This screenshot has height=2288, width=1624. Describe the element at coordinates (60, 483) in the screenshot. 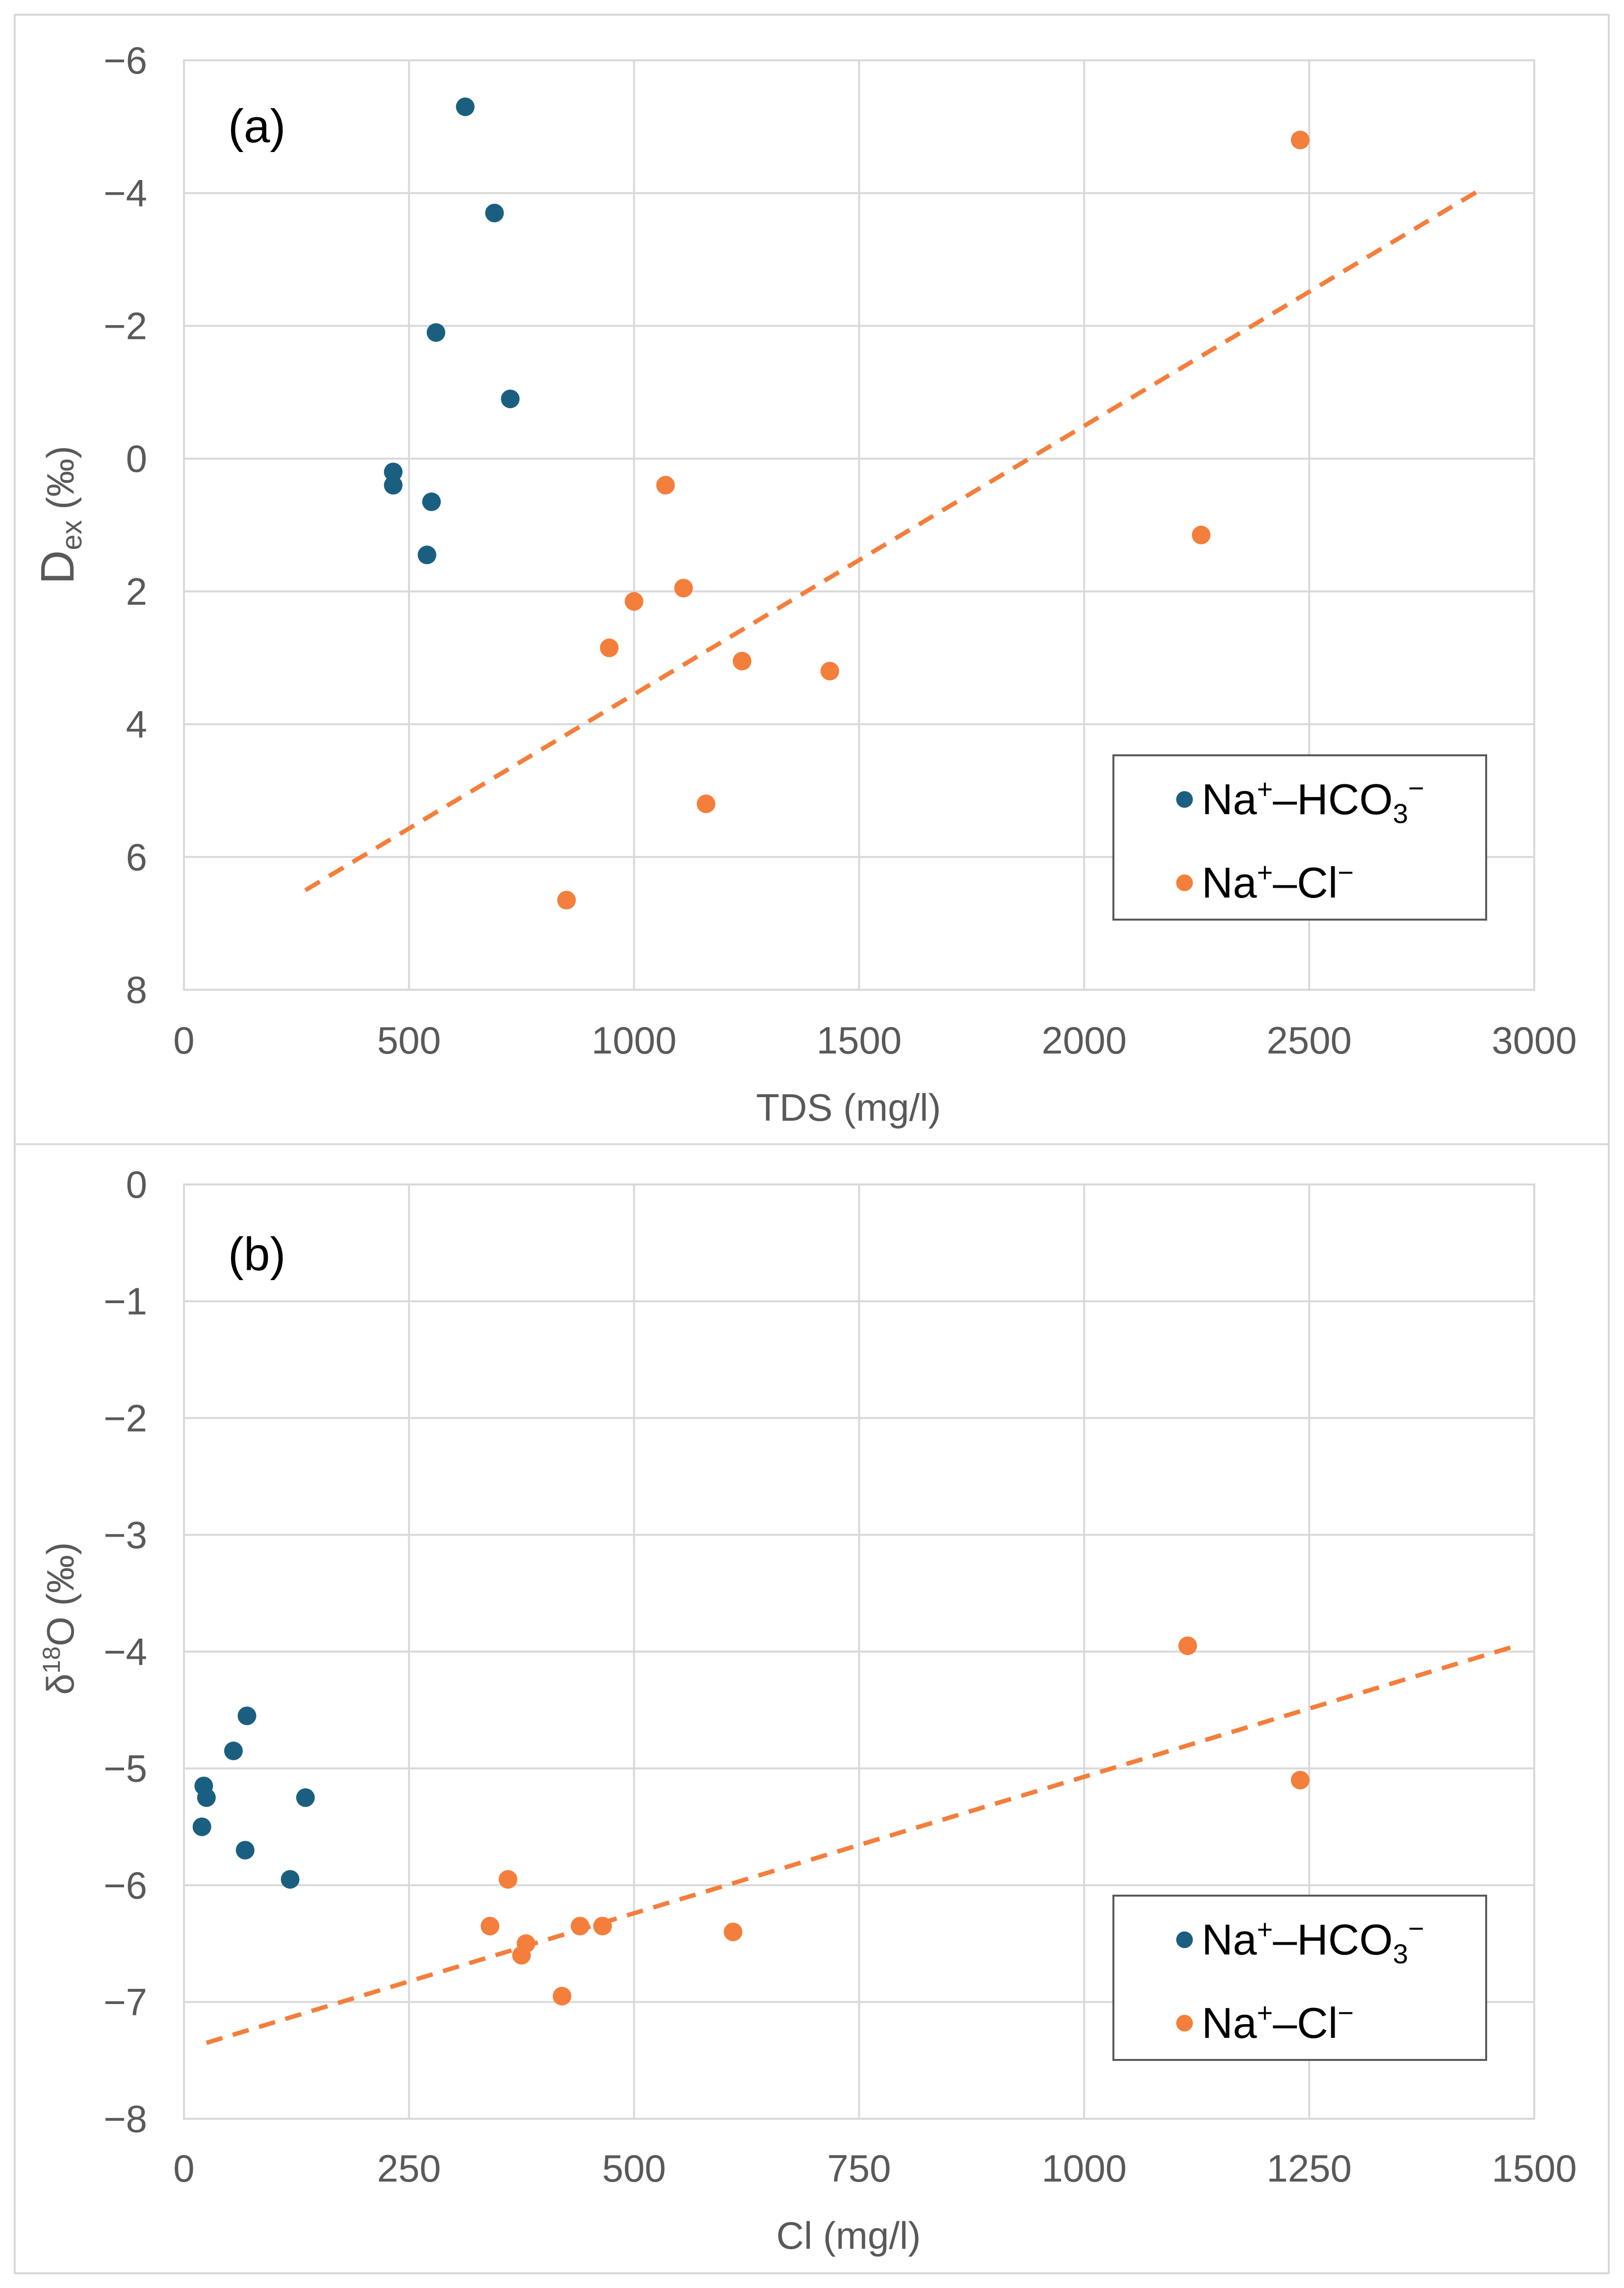

I see `panel-a-y-axis-title-rest: (‰)` at that location.